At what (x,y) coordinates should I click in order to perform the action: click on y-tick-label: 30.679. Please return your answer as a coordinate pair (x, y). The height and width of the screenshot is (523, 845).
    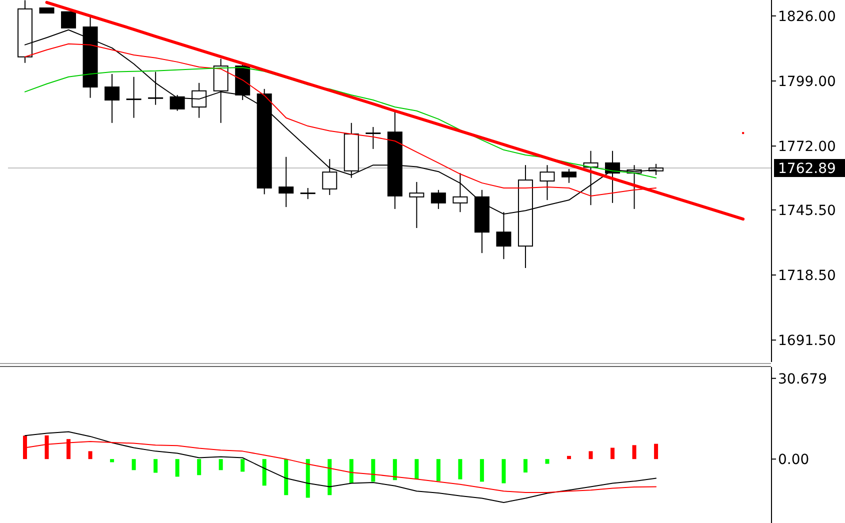
    Looking at the image, I should click on (802, 379).